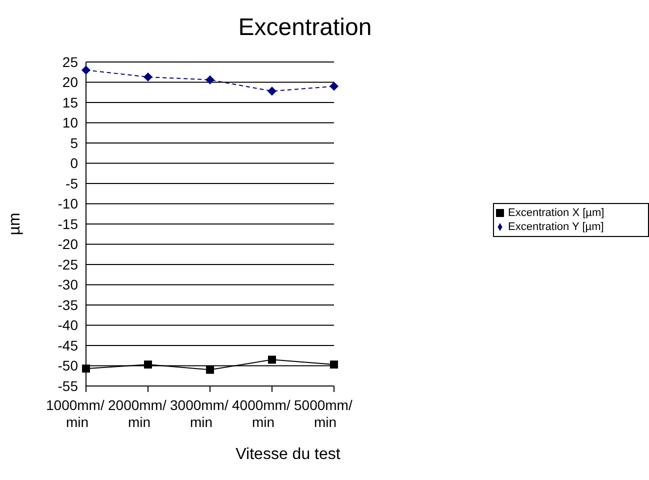 Image resolution: width=649 pixels, height=480 pixels. What do you see at coordinates (68, 366) in the screenshot?
I see `y-tick-label: -50` at bounding box center [68, 366].